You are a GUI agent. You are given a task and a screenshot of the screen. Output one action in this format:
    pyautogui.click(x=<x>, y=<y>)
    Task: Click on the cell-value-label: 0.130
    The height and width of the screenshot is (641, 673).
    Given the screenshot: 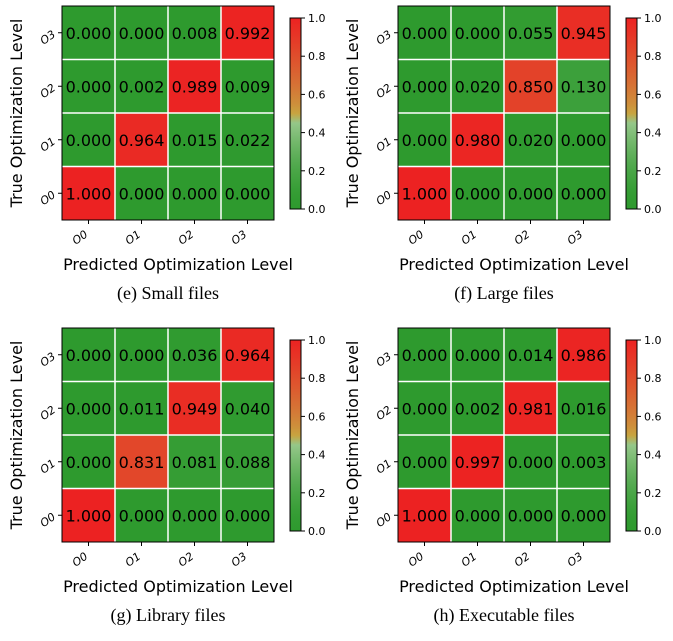 What is the action you would take?
    pyautogui.click(x=584, y=86)
    